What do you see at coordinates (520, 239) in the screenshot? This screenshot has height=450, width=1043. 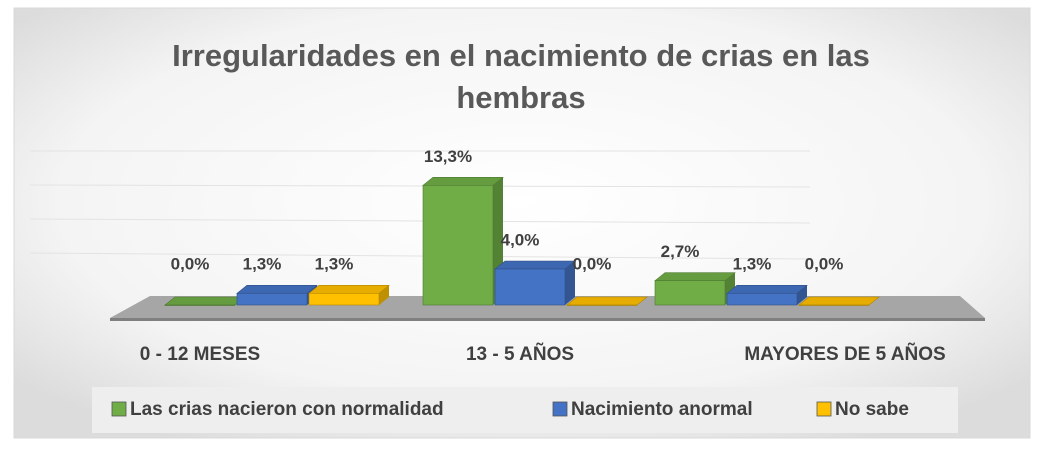 I see `value-label: 4,0%` at bounding box center [520, 239].